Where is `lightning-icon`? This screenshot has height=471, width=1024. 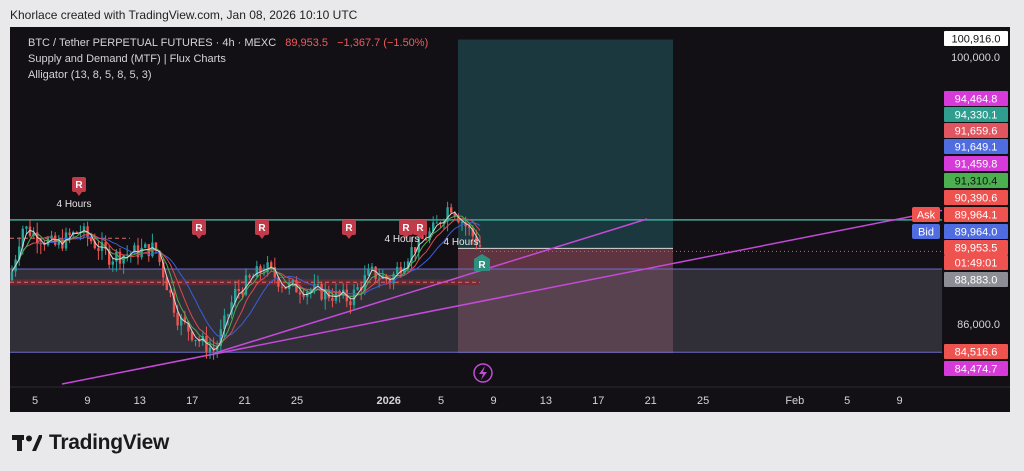 lightning-icon is located at coordinates (483, 373).